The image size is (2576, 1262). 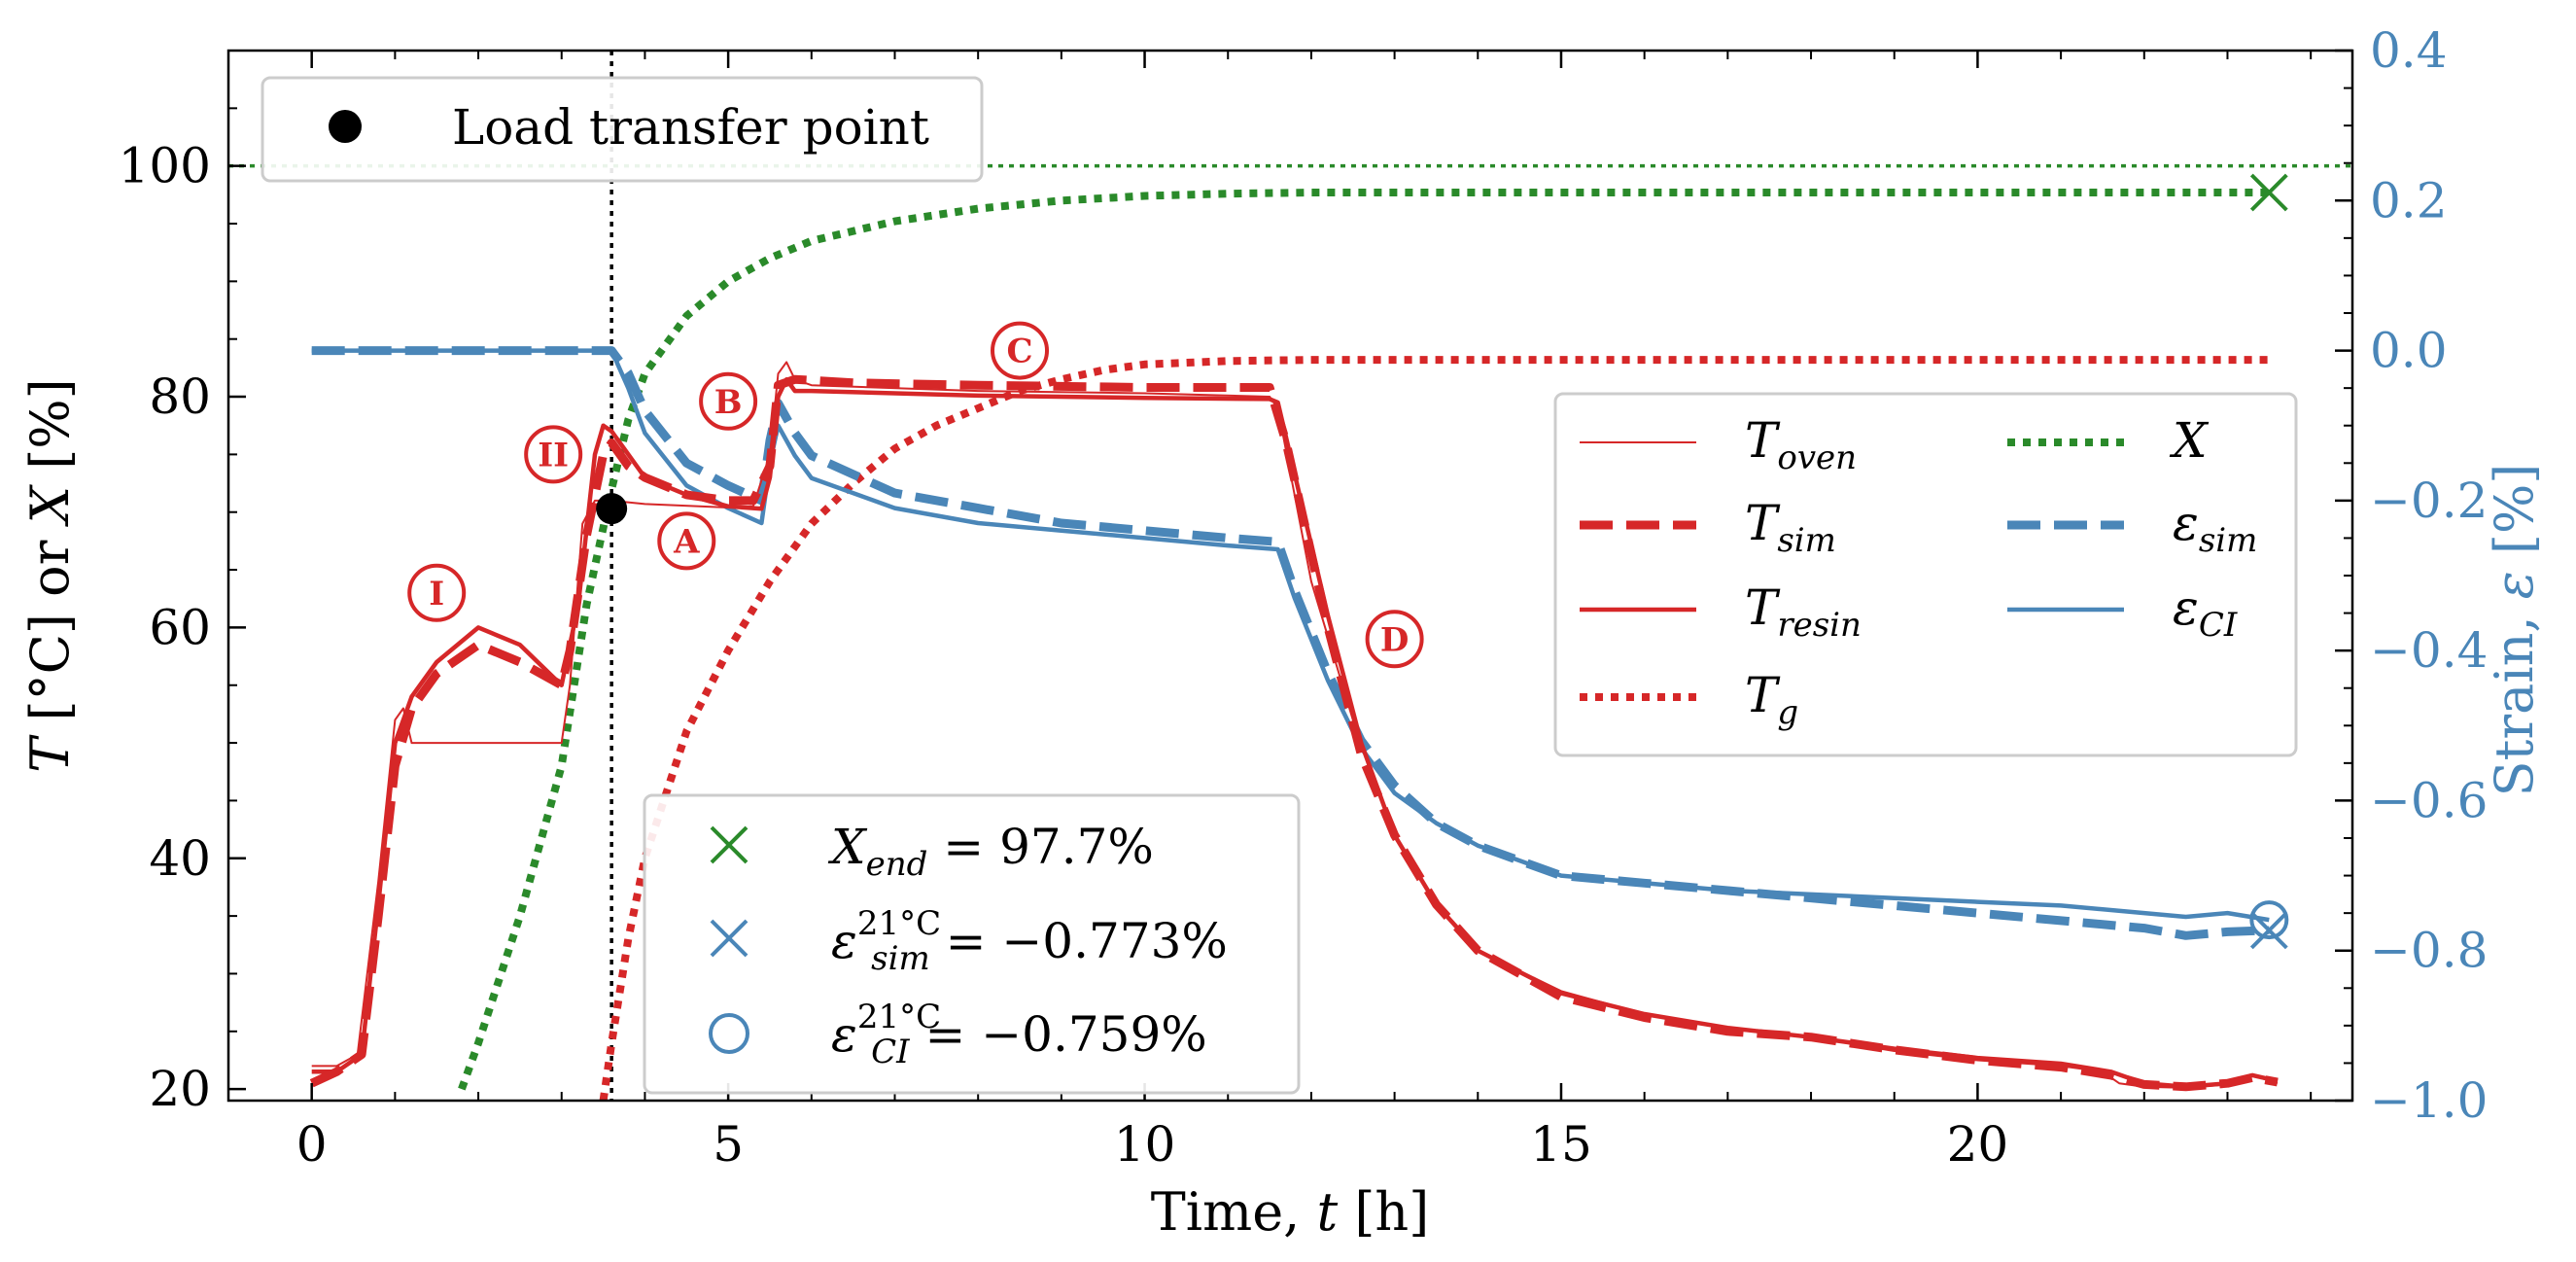 I want to click on legend-label-x: X, so click(x=2190, y=440).